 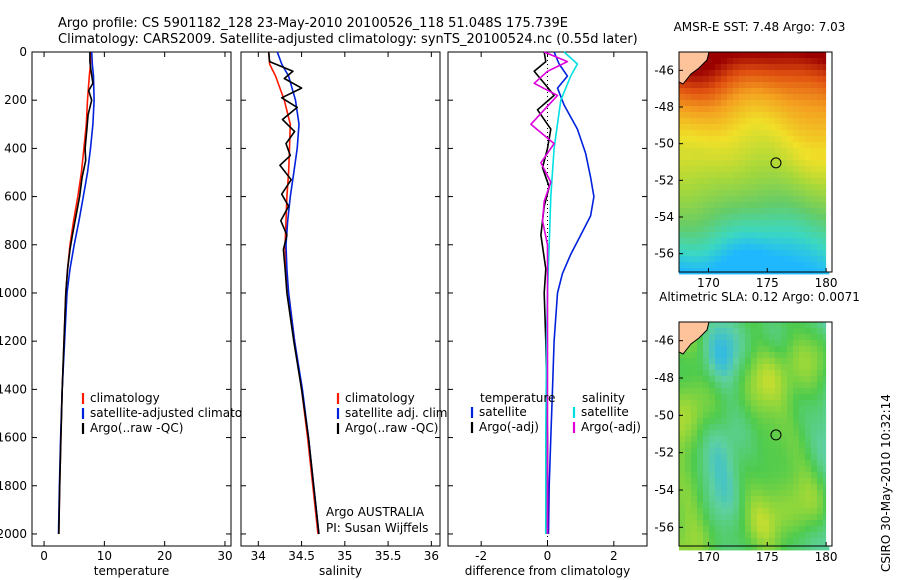 I want to click on y-tick-label: 400, so click(x=15, y=148).